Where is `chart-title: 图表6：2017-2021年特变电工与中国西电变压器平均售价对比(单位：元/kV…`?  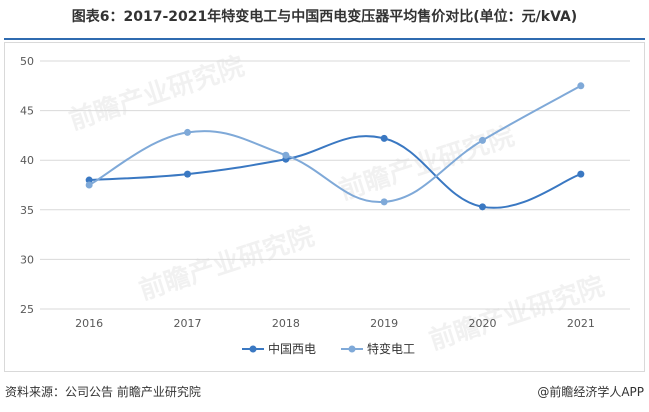
chart-title: 图表6：2017-2021年特变电工与中国西电变压器平均售价对比(单位：元/kV… is located at coordinates (324, 17).